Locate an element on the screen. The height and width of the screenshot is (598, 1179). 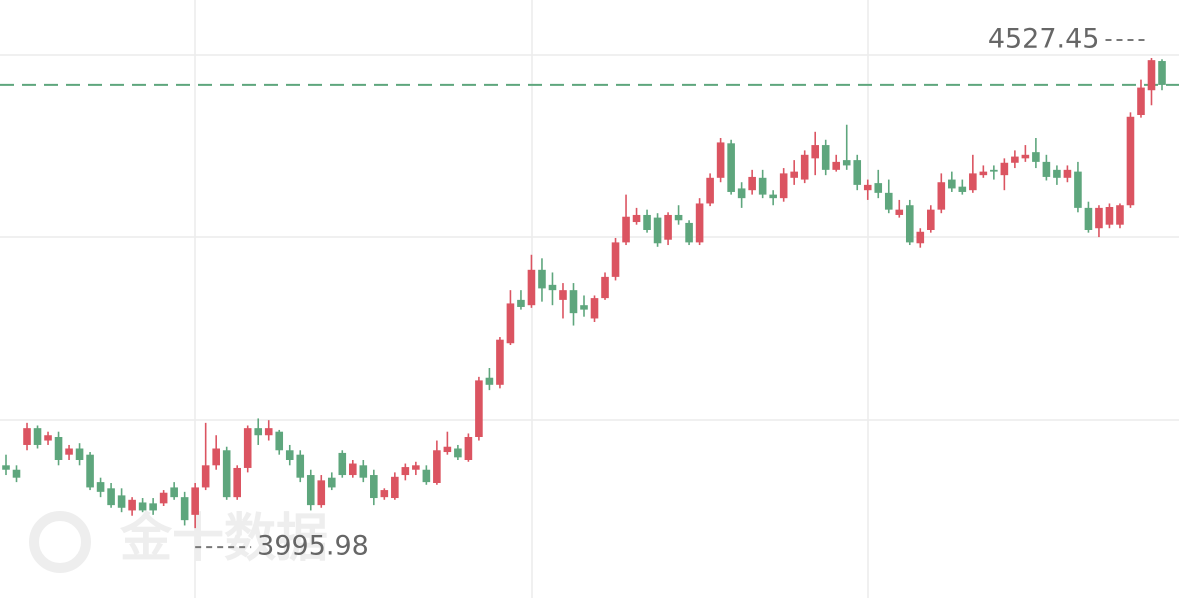
high-annotation: 4527.45 is located at coordinates (1044, 38).